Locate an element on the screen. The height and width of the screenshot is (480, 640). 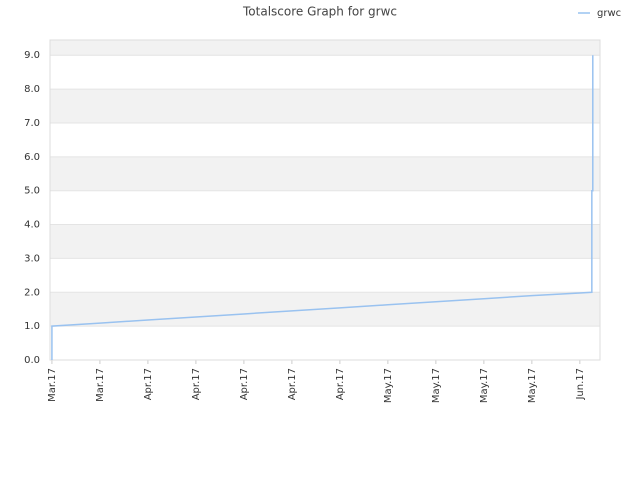
y-tick-label: 2.0 is located at coordinates (32, 292).